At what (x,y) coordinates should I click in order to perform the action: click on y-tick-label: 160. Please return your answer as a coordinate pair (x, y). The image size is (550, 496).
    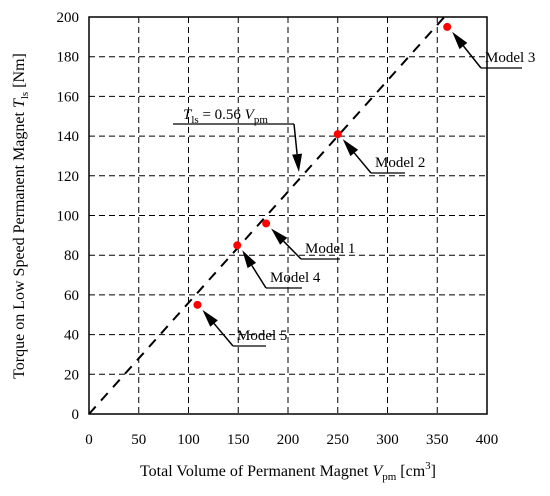
    Looking at the image, I should click on (68, 97).